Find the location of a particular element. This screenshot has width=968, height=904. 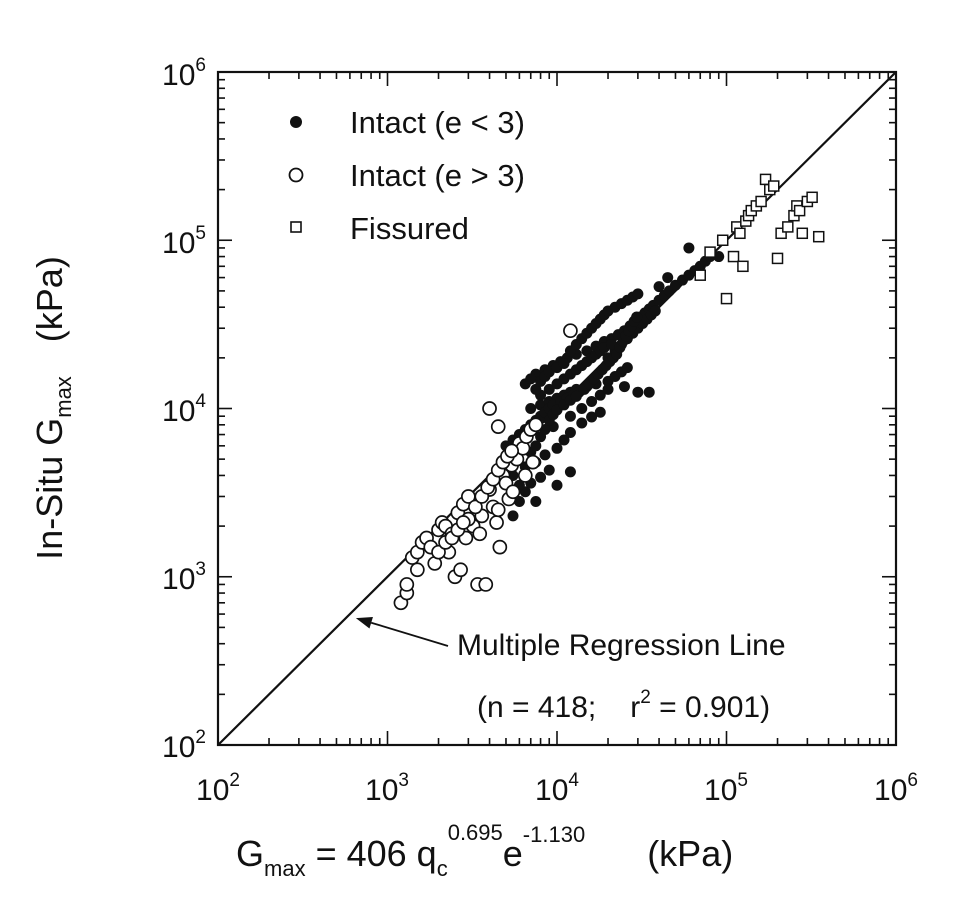

annotation-arrow is located at coordinates (409, 634).